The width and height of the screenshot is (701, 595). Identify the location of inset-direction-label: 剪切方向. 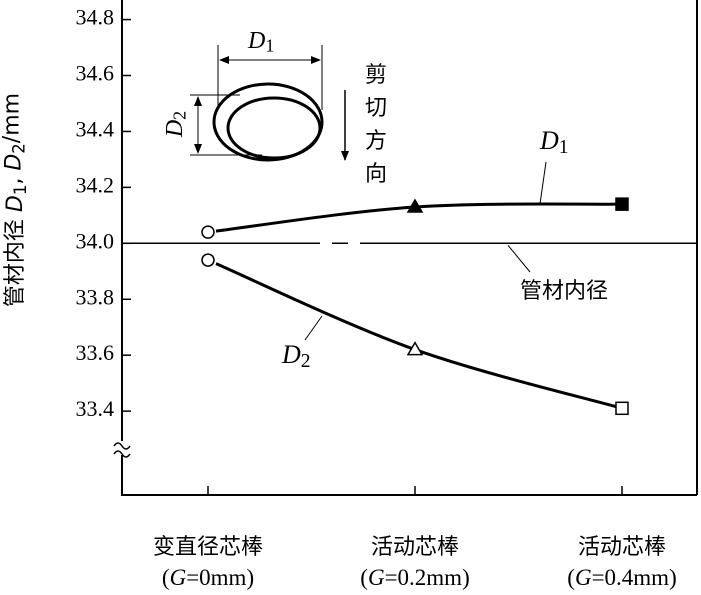
(376, 125).